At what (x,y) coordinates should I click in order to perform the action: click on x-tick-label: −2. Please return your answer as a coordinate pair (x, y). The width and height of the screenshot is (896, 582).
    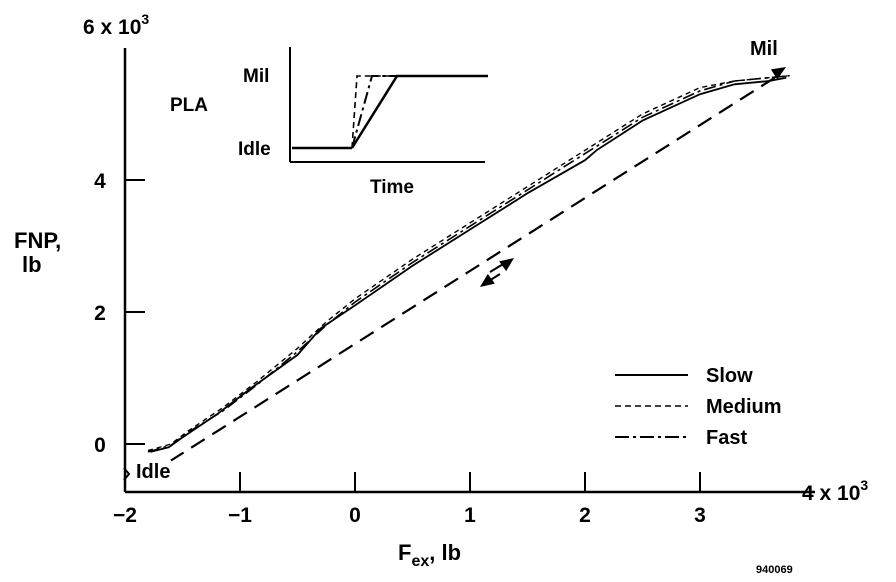
    Looking at the image, I should click on (125, 515).